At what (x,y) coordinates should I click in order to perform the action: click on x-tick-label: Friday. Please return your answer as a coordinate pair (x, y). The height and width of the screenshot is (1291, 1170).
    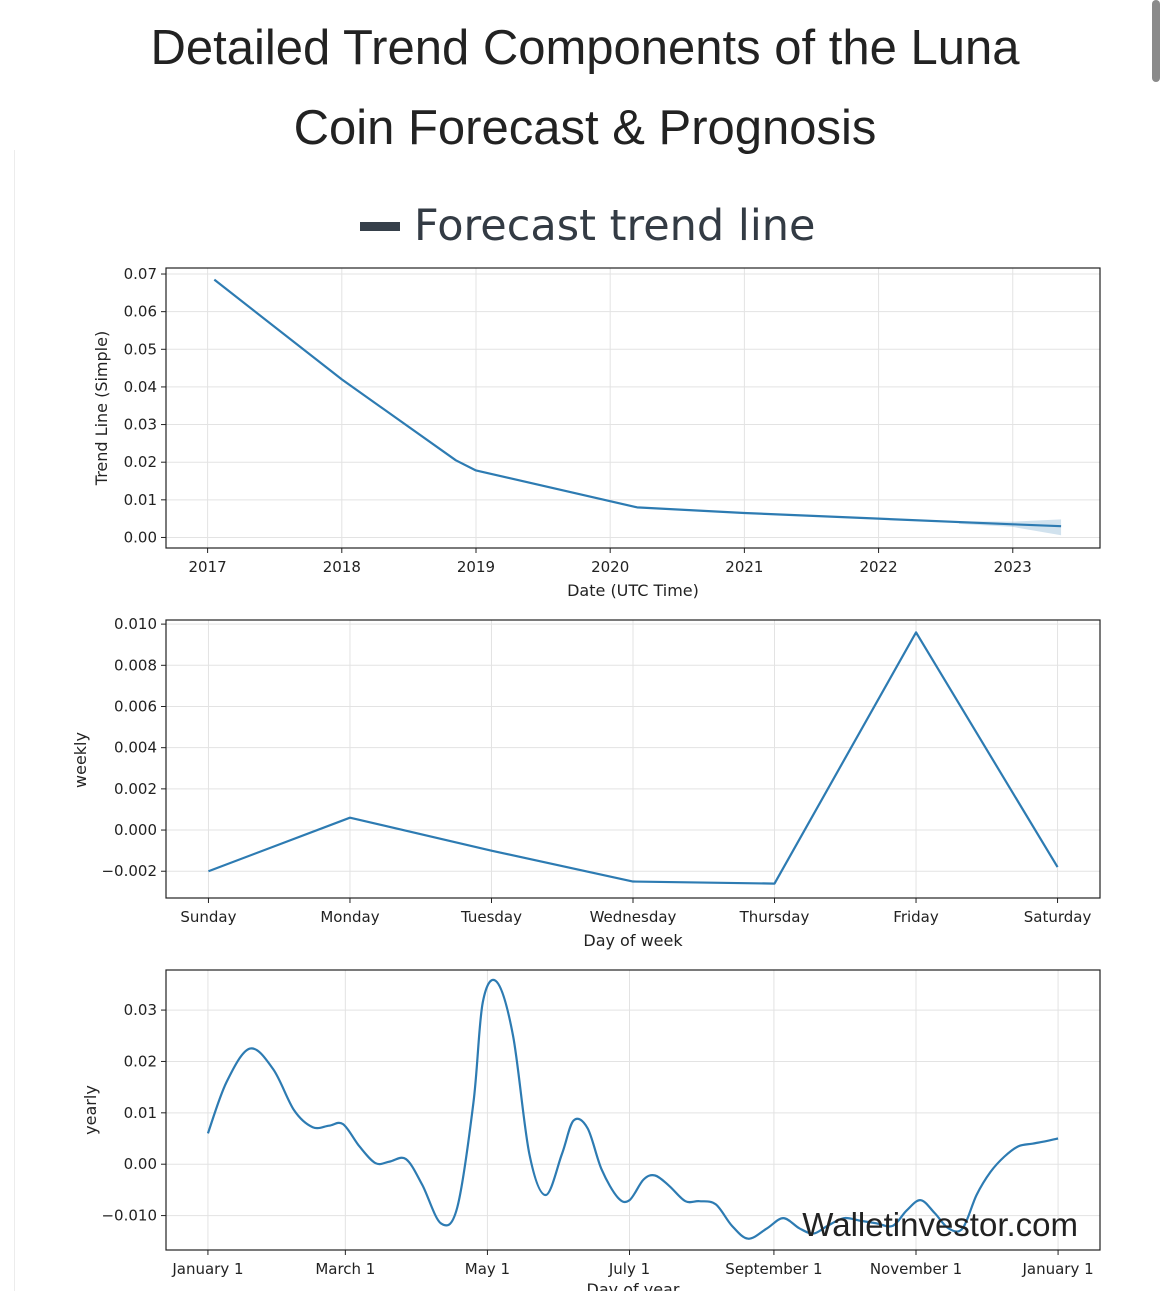
    Looking at the image, I should click on (916, 917).